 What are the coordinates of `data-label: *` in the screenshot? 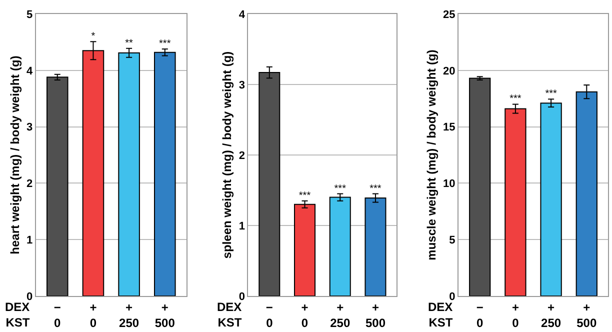 It's located at (93, 36).